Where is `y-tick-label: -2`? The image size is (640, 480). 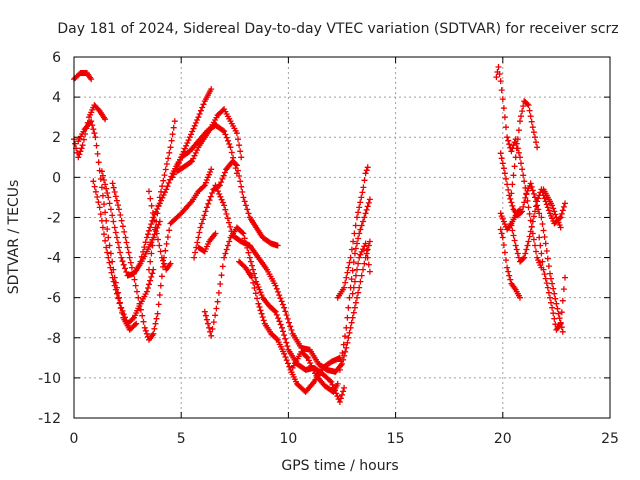 y-tick-label: -2 is located at coordinates (54, 218).